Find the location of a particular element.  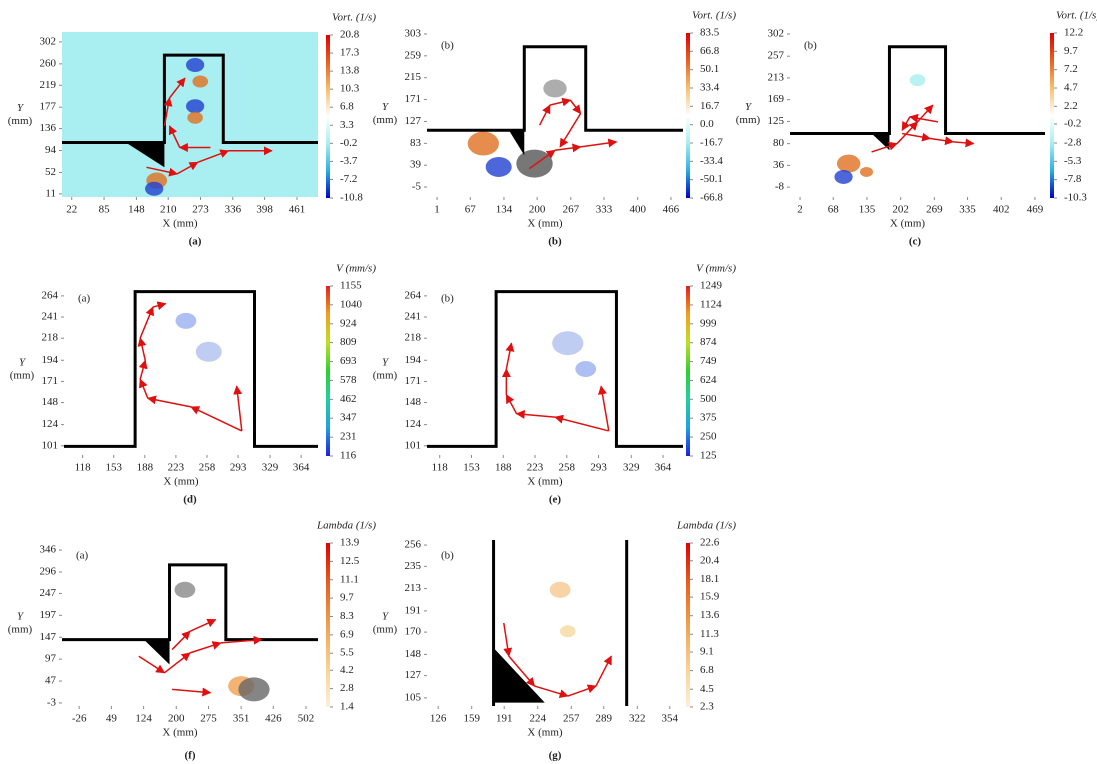

x-tick-label: 22 is located at coordinates (71, 210).